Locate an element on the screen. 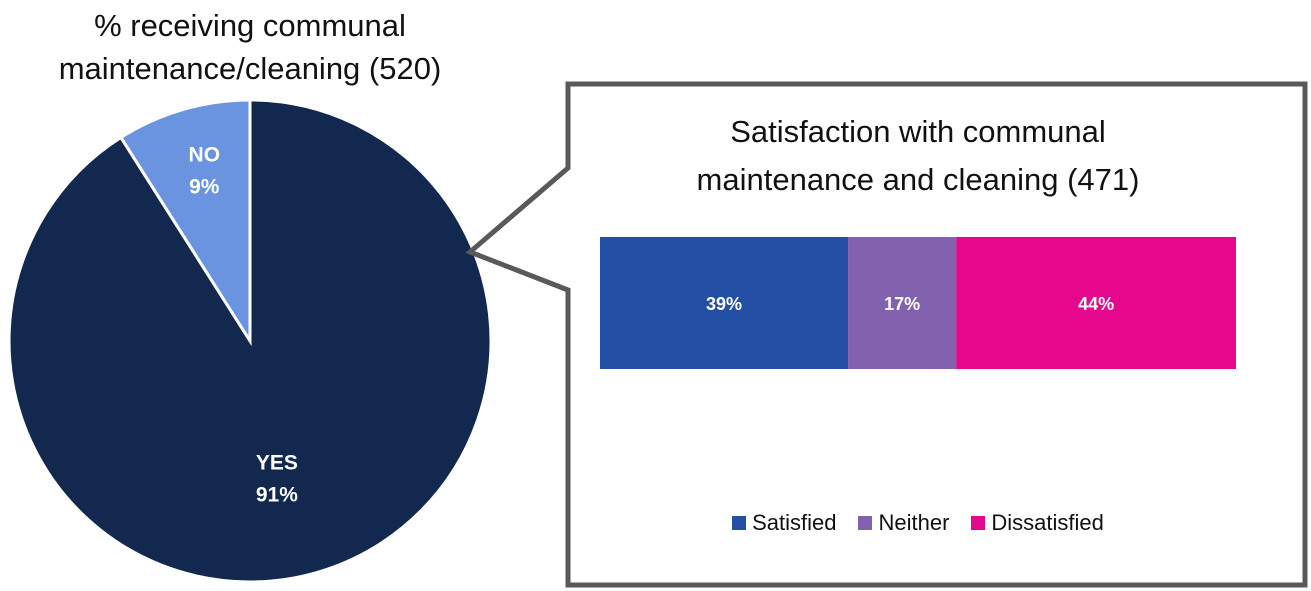  pie-slice-no is located at coordinates (185, 222).